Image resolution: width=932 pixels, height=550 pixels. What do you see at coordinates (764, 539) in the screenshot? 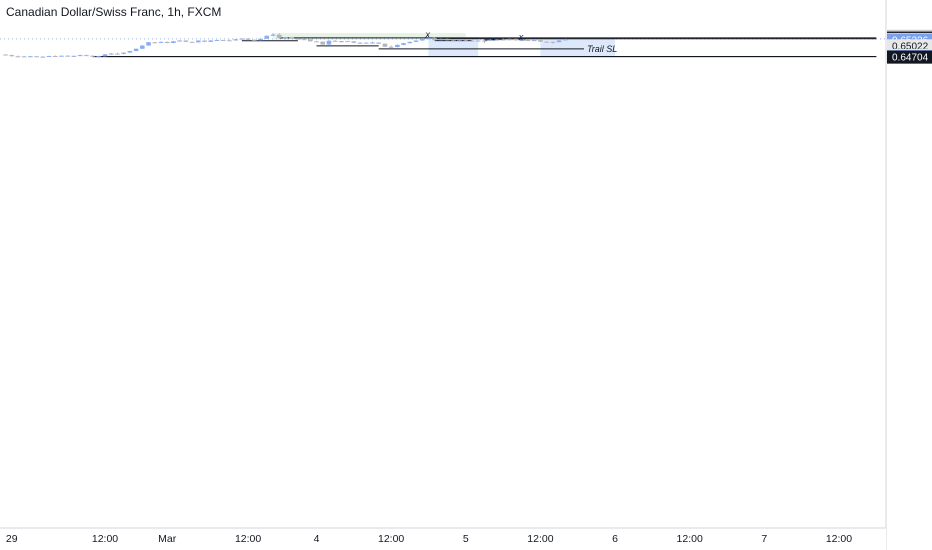
I see `time-tick-label: 7` at bounding box center [764, 539].